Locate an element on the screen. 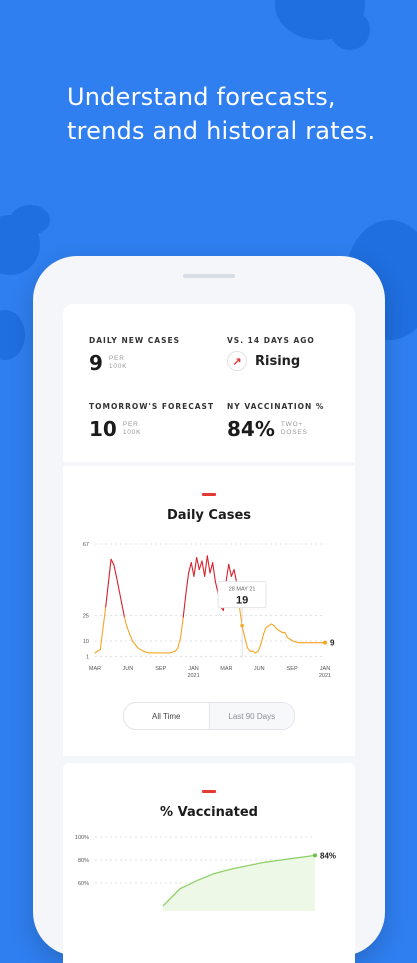 The image size is (417, 963). tooltip-box is located at coordinates (242, 595).